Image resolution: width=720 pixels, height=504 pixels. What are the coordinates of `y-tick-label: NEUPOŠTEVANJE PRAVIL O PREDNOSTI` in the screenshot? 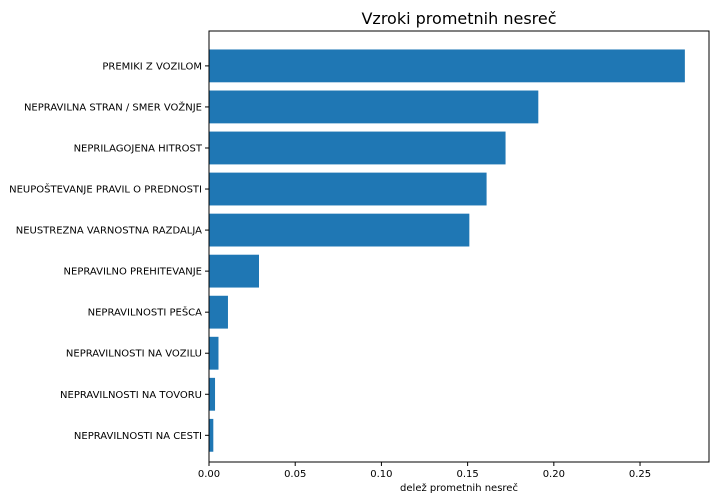 It's located at (105, 189).